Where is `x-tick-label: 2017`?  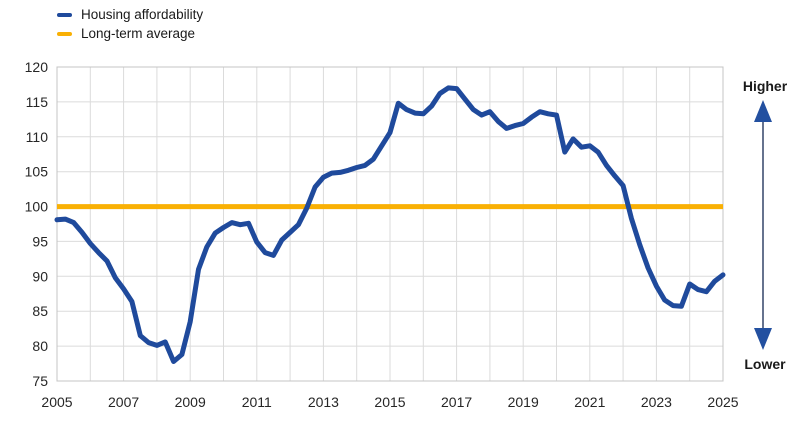 x-tick-label: 2017 is located at coordinates (456, 402).